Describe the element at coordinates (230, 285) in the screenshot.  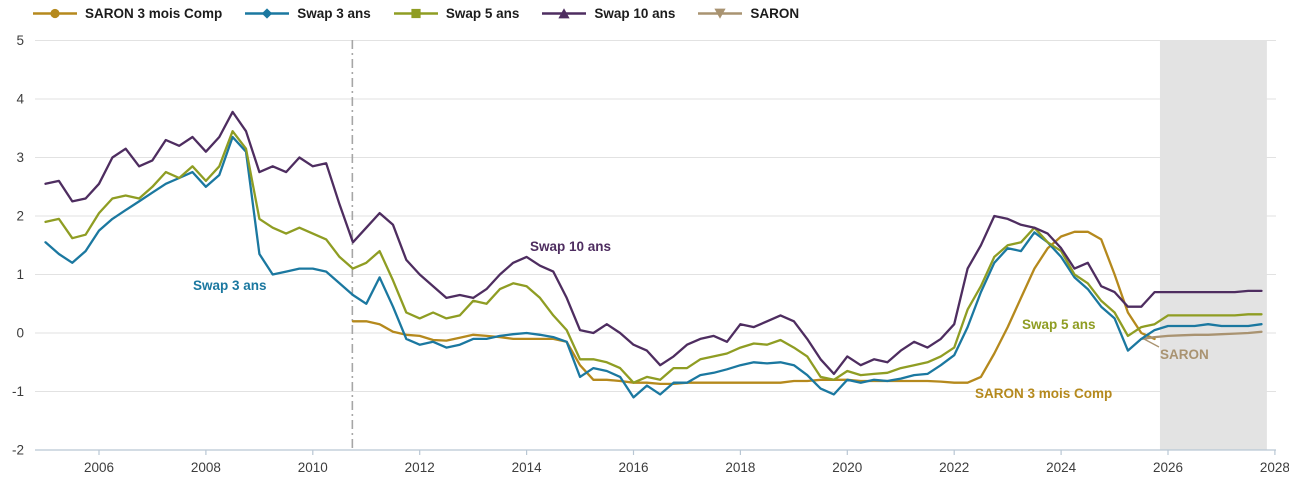
I see `series-annotation: Swap 3 ans` at that location.